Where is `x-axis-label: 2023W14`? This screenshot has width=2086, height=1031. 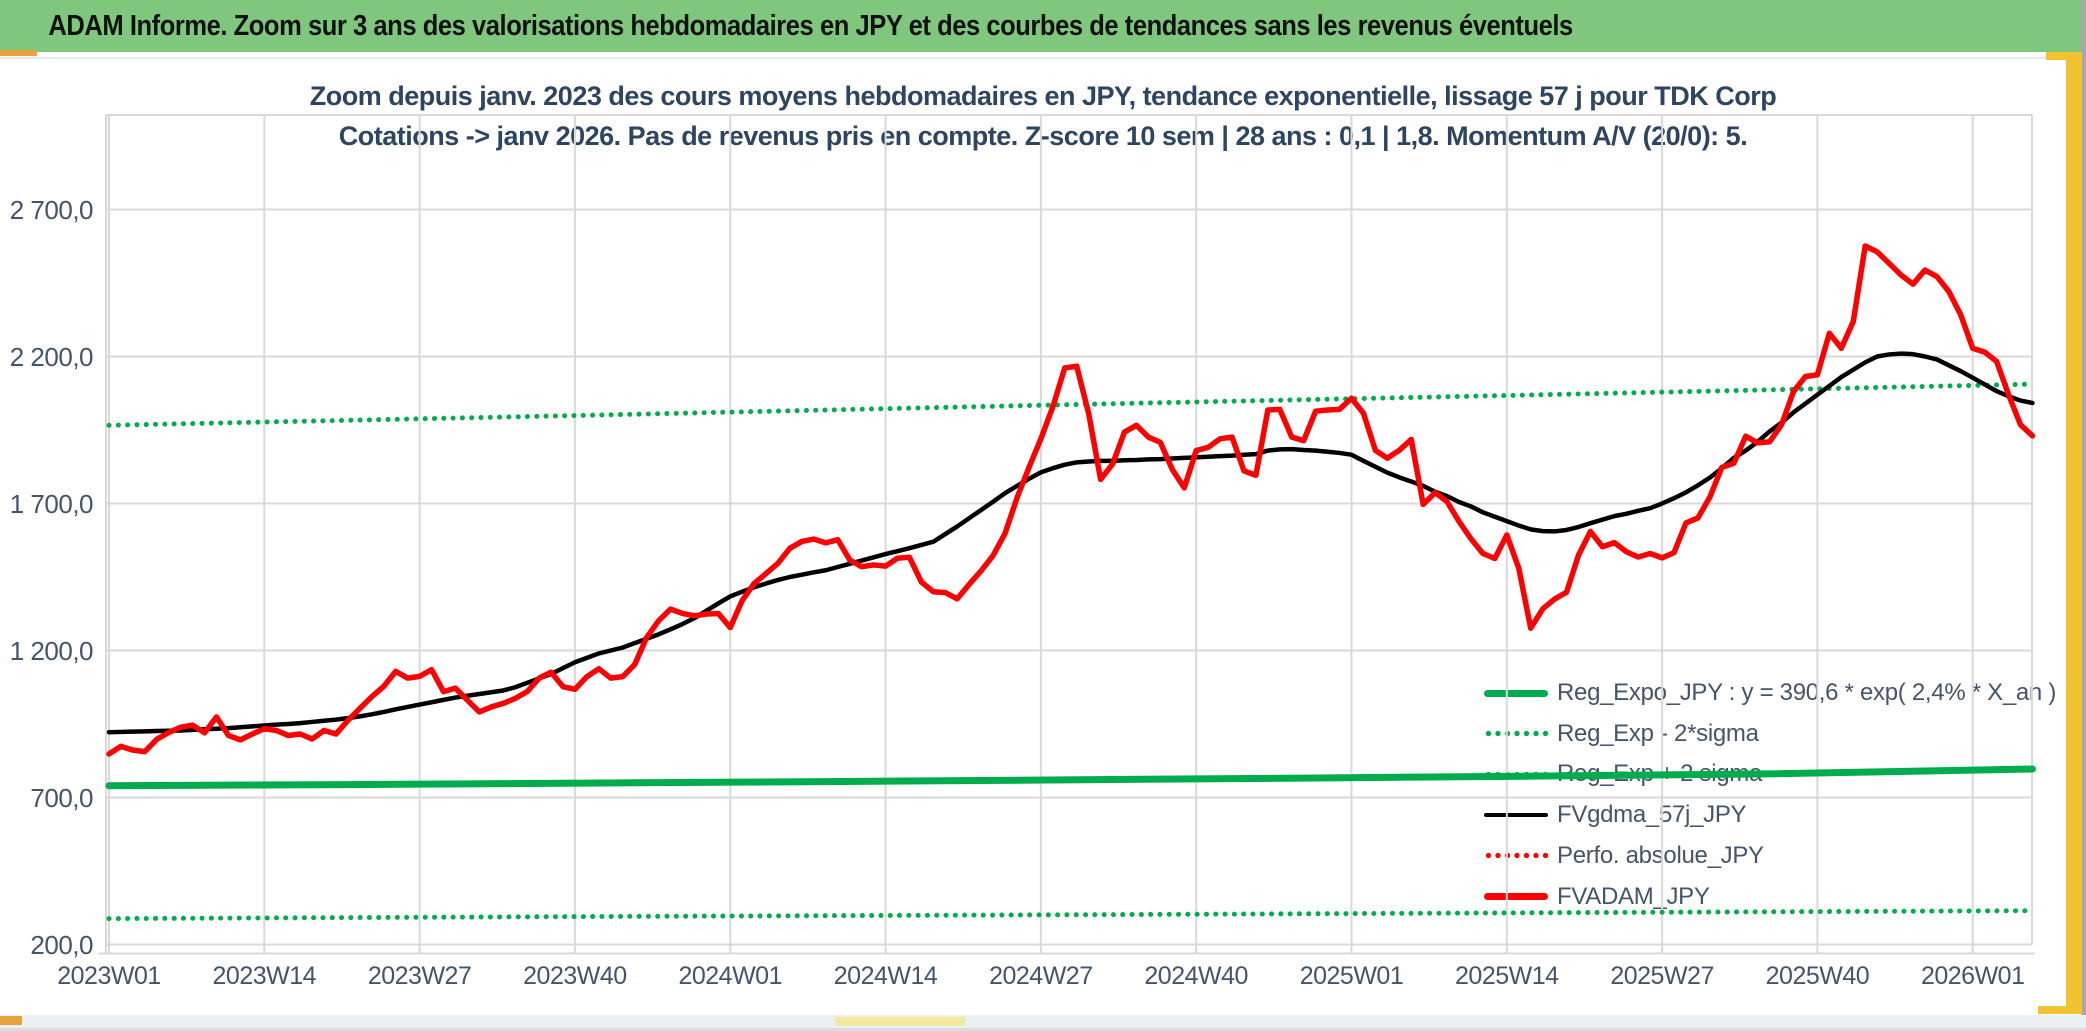 x-axis-label: 2023W14 is located at coordinates (264, 976).